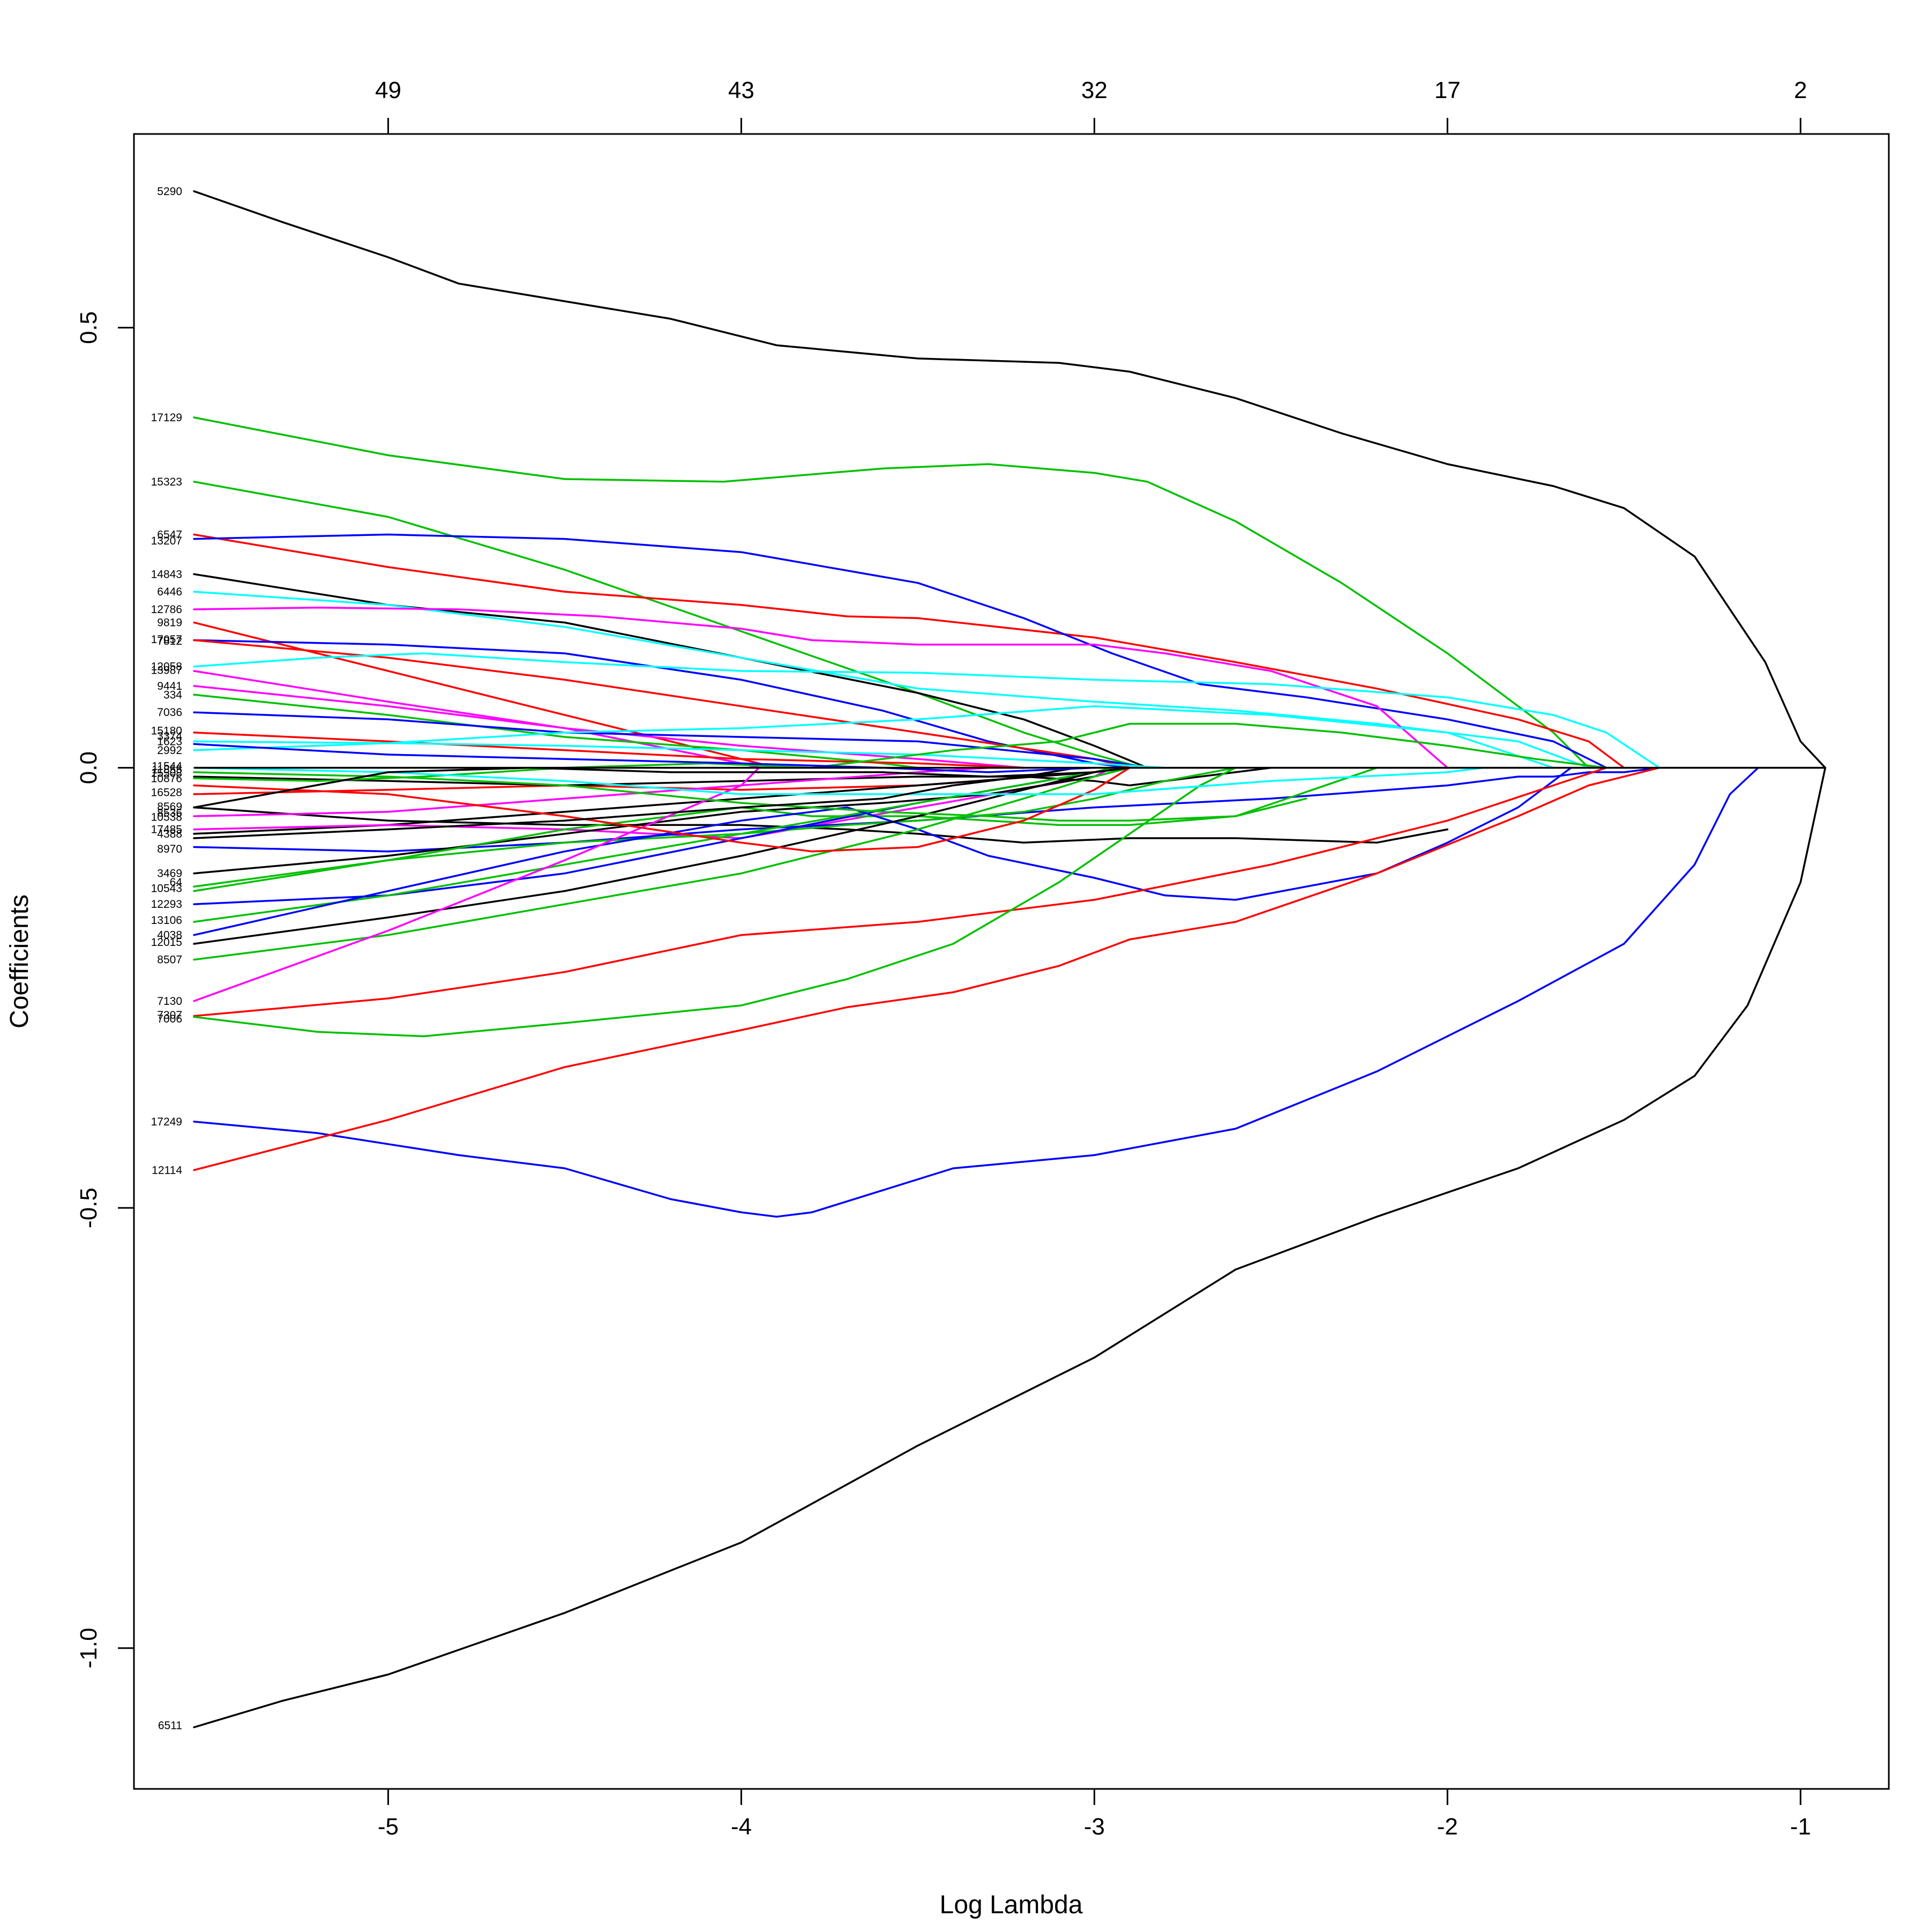 Image resolution: width=1929 pixels, height=1932 pixels. Describe the element at coordinates (169, 960) in the screenshot. I see `coefficient-label: 8507` at that location.